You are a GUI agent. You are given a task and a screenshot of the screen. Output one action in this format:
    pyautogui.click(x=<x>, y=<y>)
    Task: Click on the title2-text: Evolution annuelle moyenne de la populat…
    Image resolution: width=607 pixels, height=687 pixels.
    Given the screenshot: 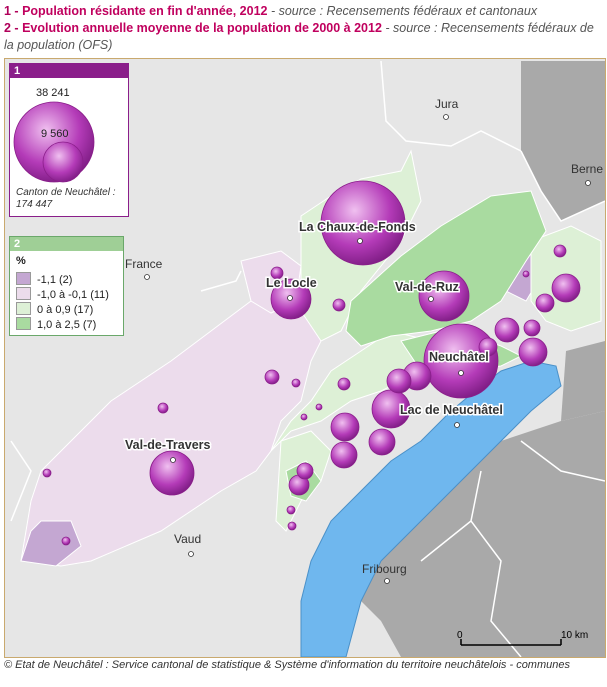 What is the action you would take?
    pyautogui.click(x=202, y=28)
    